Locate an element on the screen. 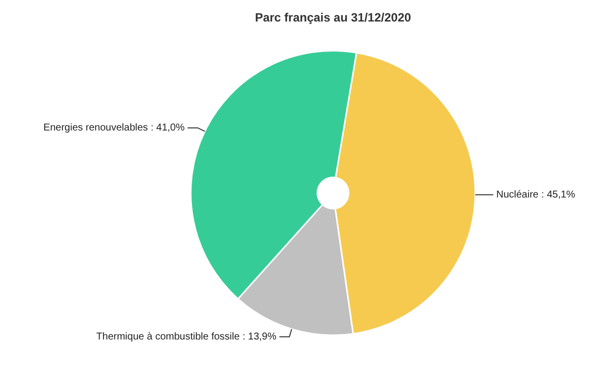 The height and width of the screenshot is (372, 610). slice-label: Nucléaire : 45,1% is located at coordinates (536, 195).